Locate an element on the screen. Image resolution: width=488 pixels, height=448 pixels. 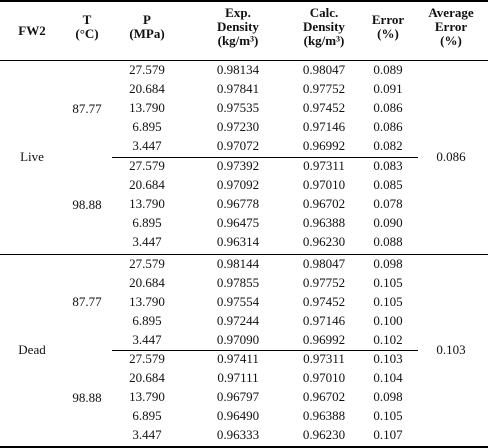
exp-density-value: 0.98144 is located at coordinates (238, 263).